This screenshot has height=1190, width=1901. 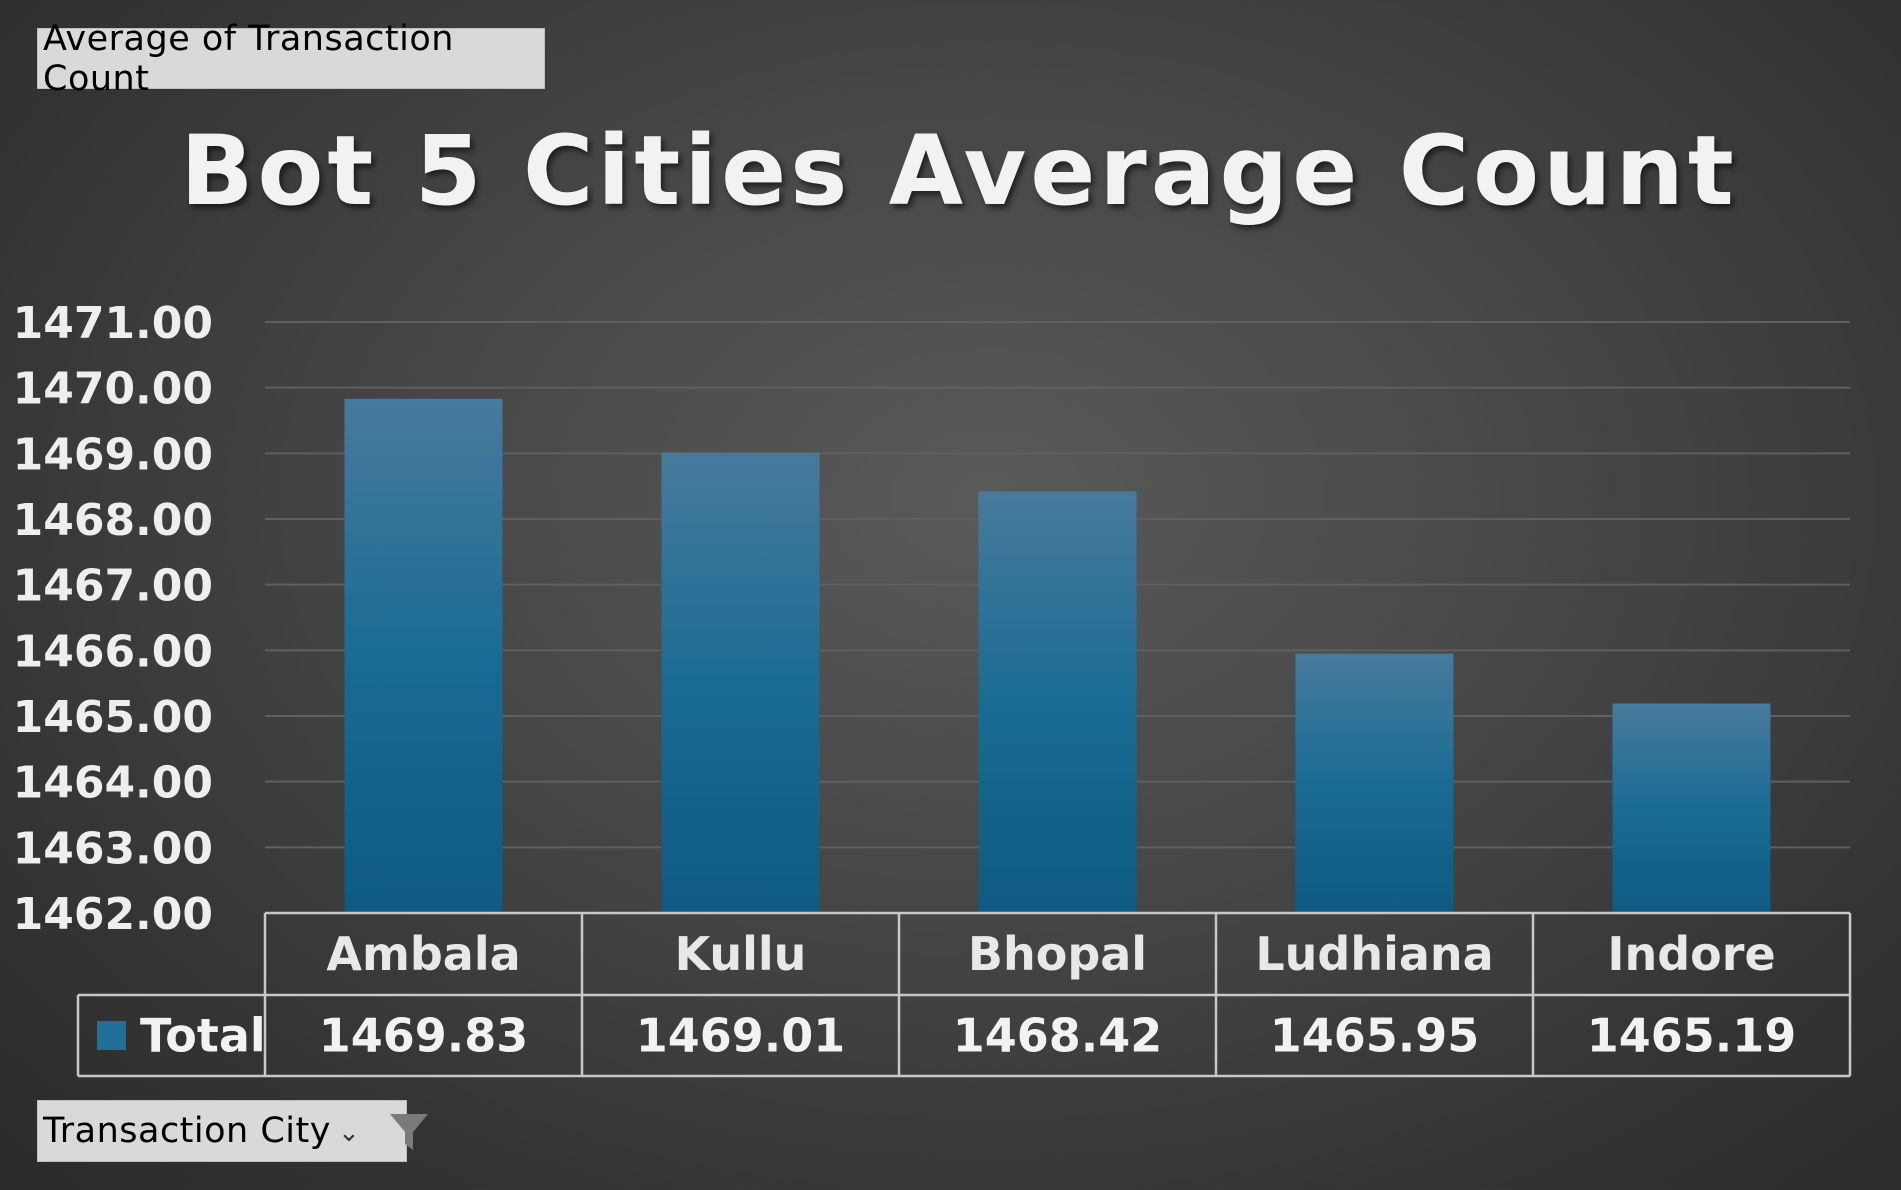 What do you see at coordinates (424, 1036) in the screenshot?
I see `data-label: 1469.83` at bounding box center [424, 1036].